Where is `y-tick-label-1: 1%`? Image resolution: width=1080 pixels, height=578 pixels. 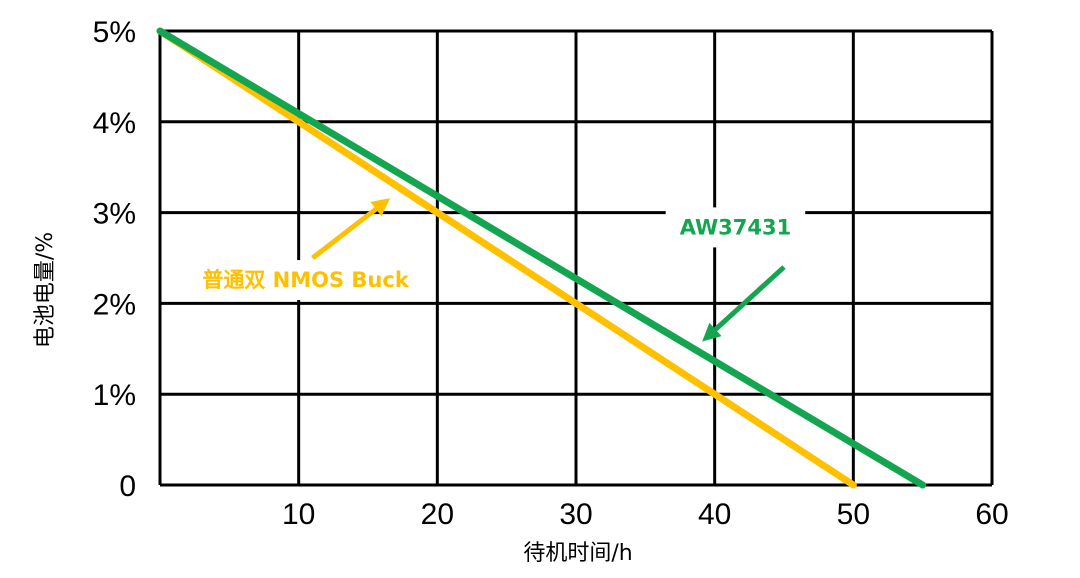
y-tick-label-1: 1% is located at coordinates (114, 395).